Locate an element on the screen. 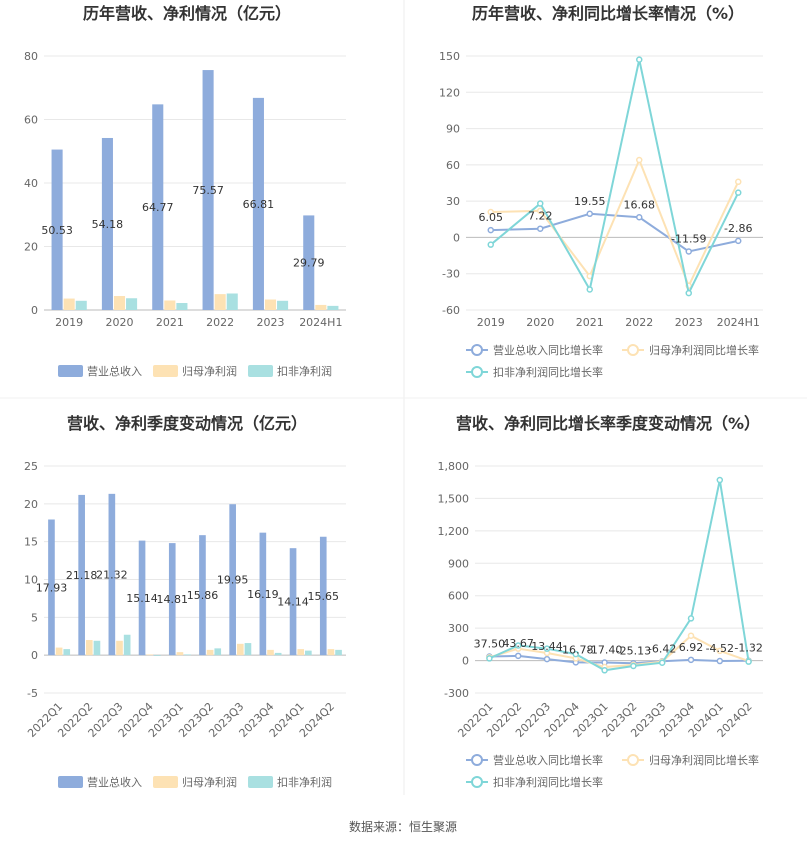  legend-label: 扣非净利润同比增长率 is located at coordinates (548, 372).